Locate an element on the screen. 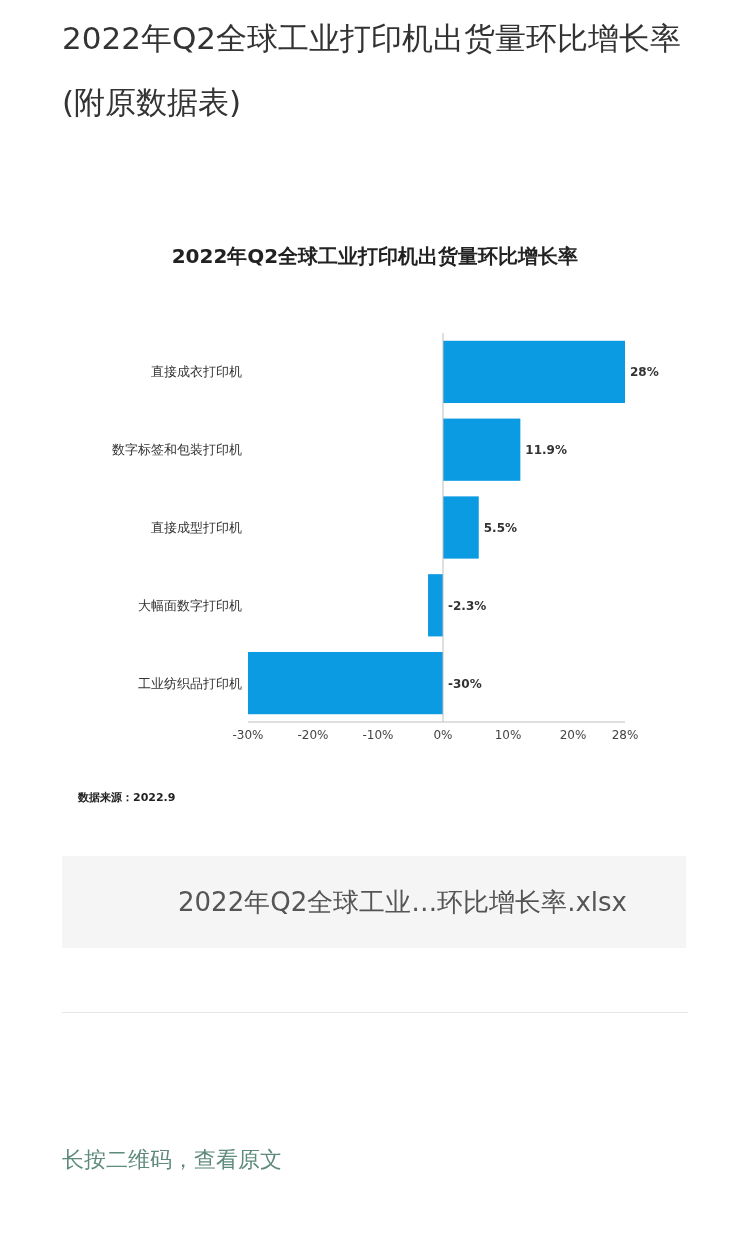 This screenshot has height=1252, width=750. y-tick-label: 直接成衣打印机 is located at coordinates (196, 372).